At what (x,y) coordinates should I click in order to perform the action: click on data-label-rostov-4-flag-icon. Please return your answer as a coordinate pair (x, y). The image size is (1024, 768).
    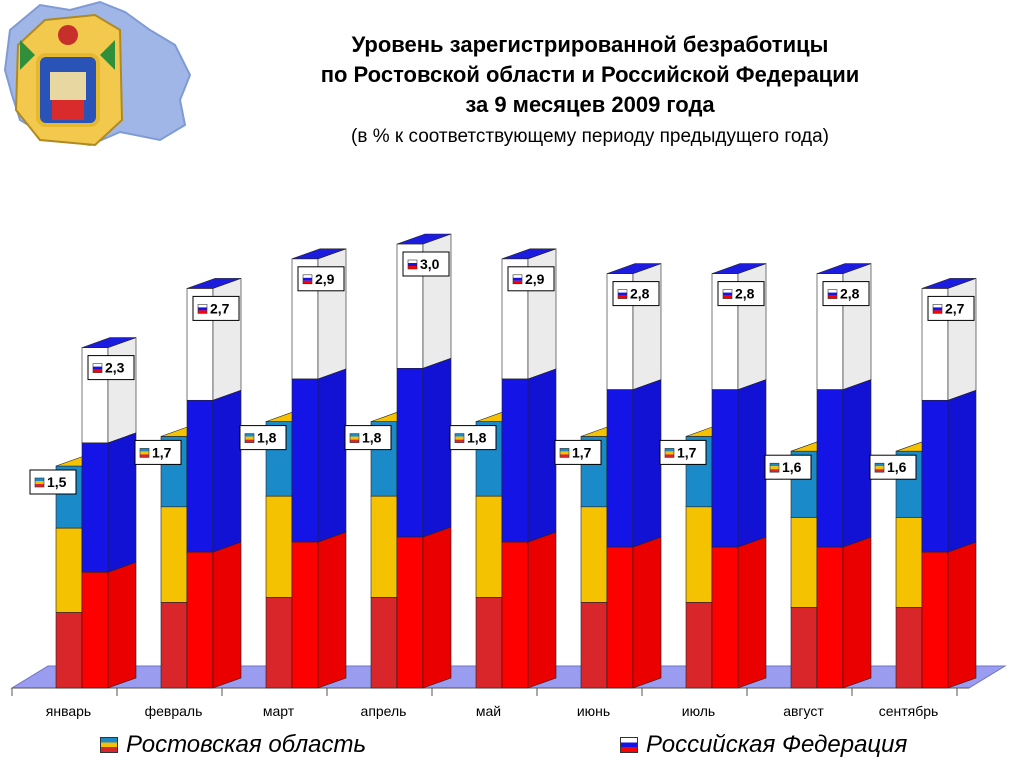
    Looking at the image, I should click on (459, 438).